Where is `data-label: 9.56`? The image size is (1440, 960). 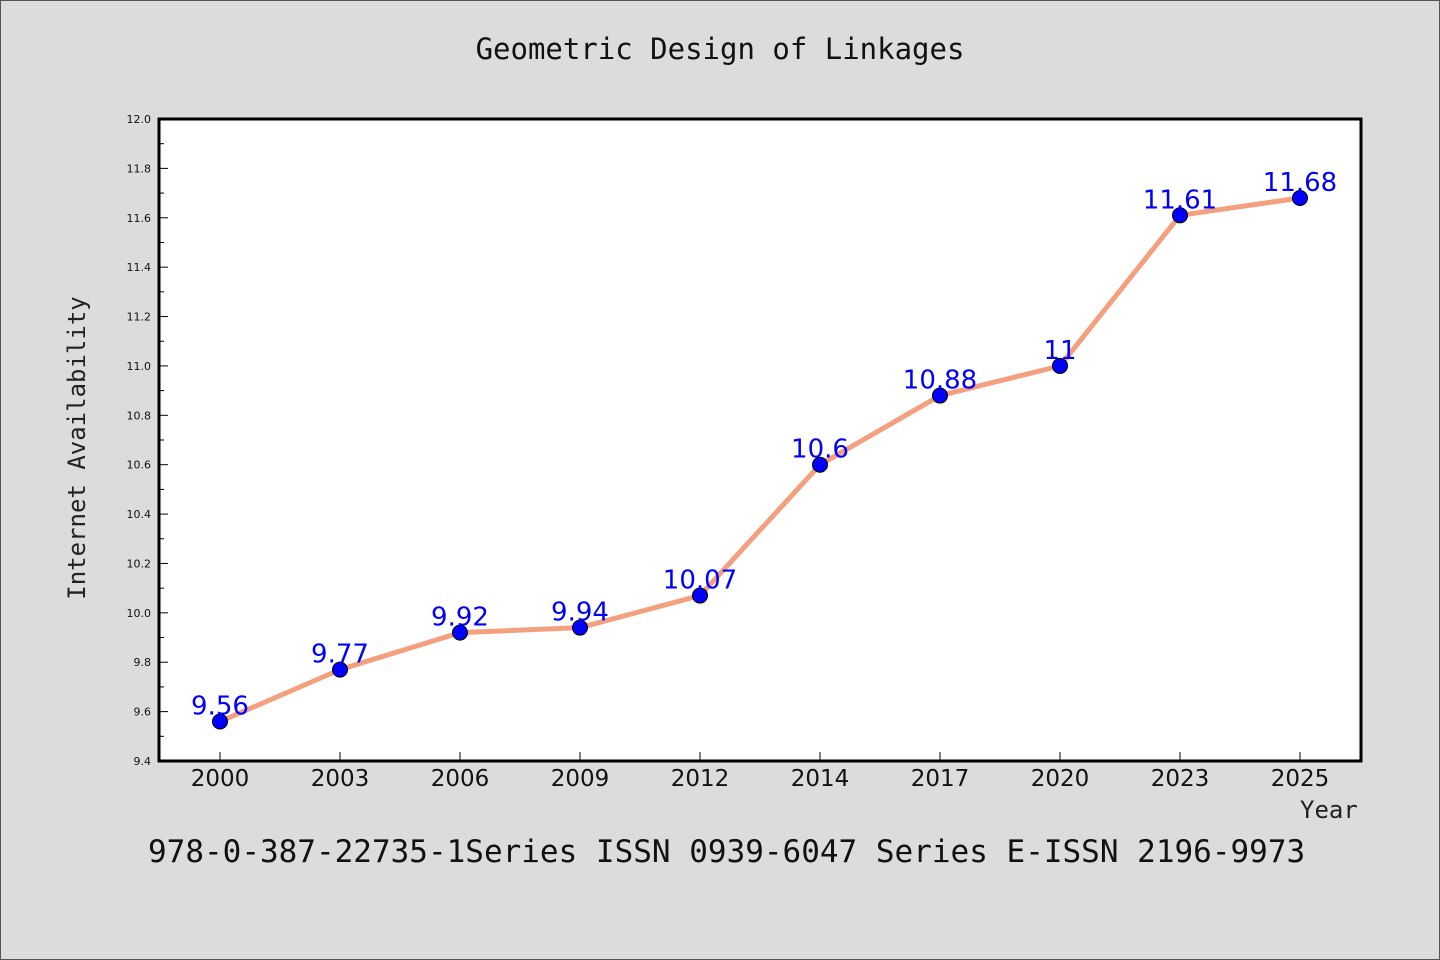
data-label: 9.56 is located at coordinates (220, 706).